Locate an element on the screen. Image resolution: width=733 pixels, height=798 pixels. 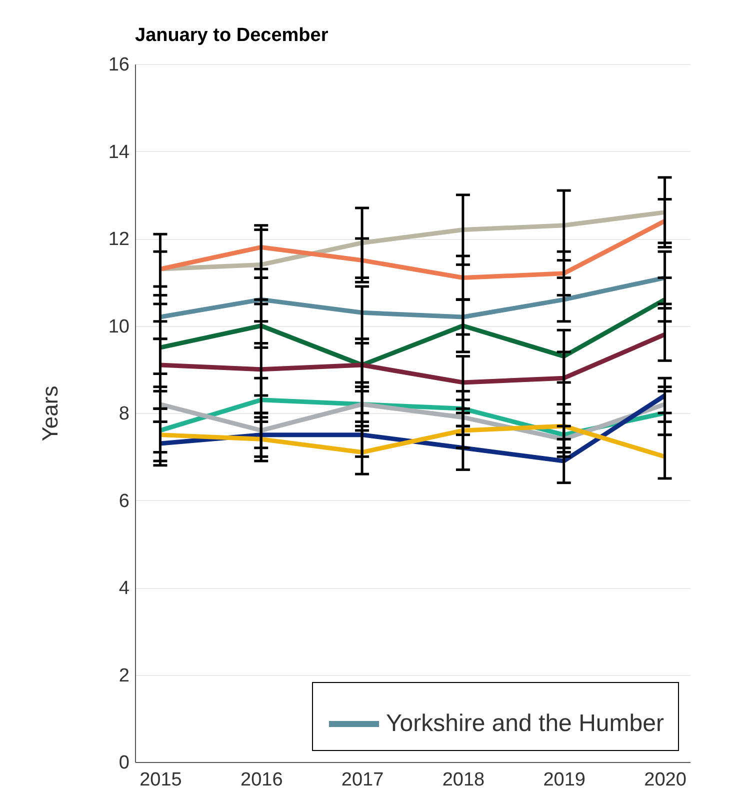
x-tick-label: 2016 is located at coordinates (261, 780).